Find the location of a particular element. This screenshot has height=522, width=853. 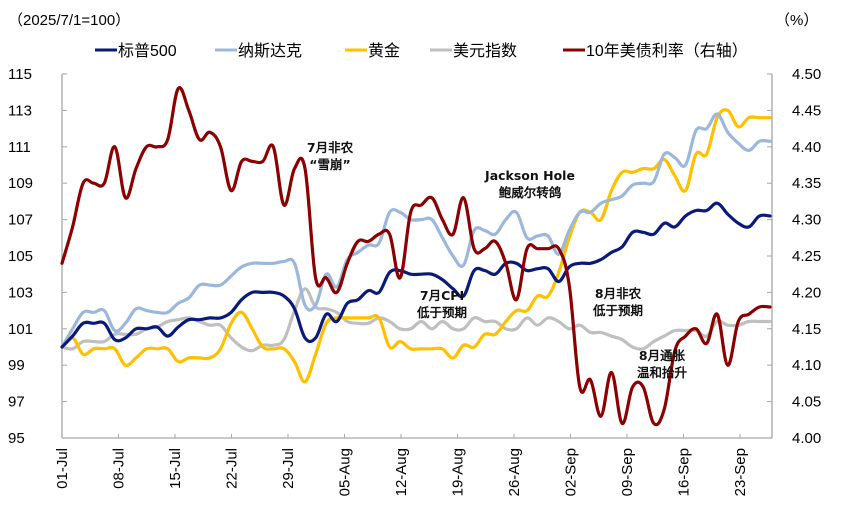

x-tick-label: 26-Aug is located at coordinates (514, 472).